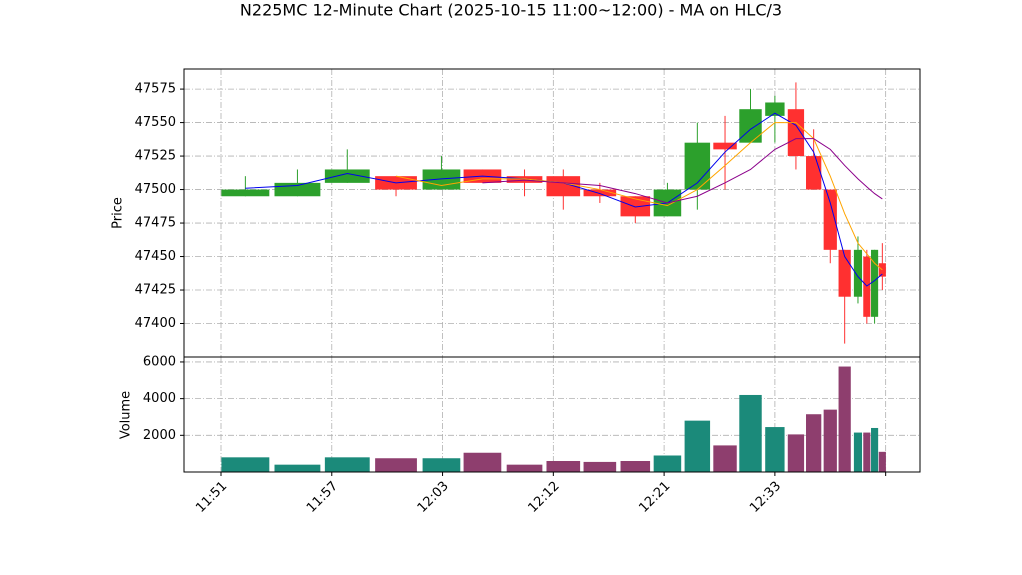  What do you see at coordinates (155, 156) in the screenshot?
I see `y-tick-label: 47525` at bounding box center [155, 156].